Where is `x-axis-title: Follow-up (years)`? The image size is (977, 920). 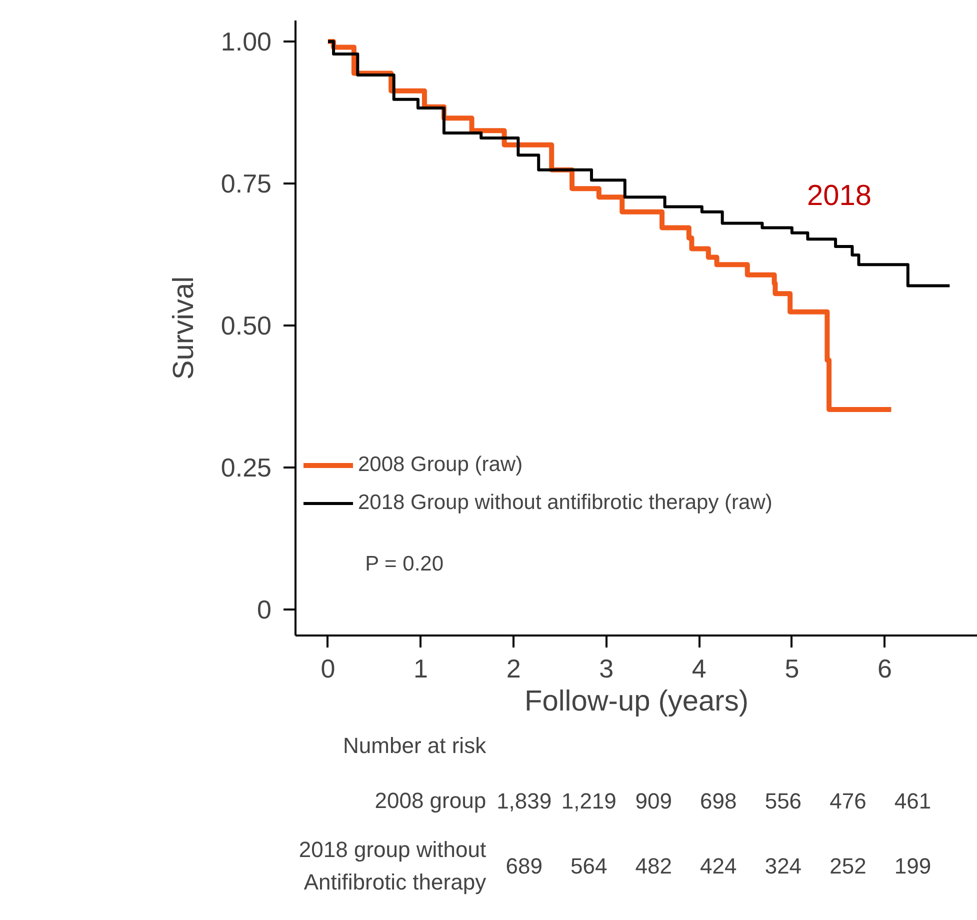 x-axis-title: Follow-up (years) is located at coordinates (636, 702).